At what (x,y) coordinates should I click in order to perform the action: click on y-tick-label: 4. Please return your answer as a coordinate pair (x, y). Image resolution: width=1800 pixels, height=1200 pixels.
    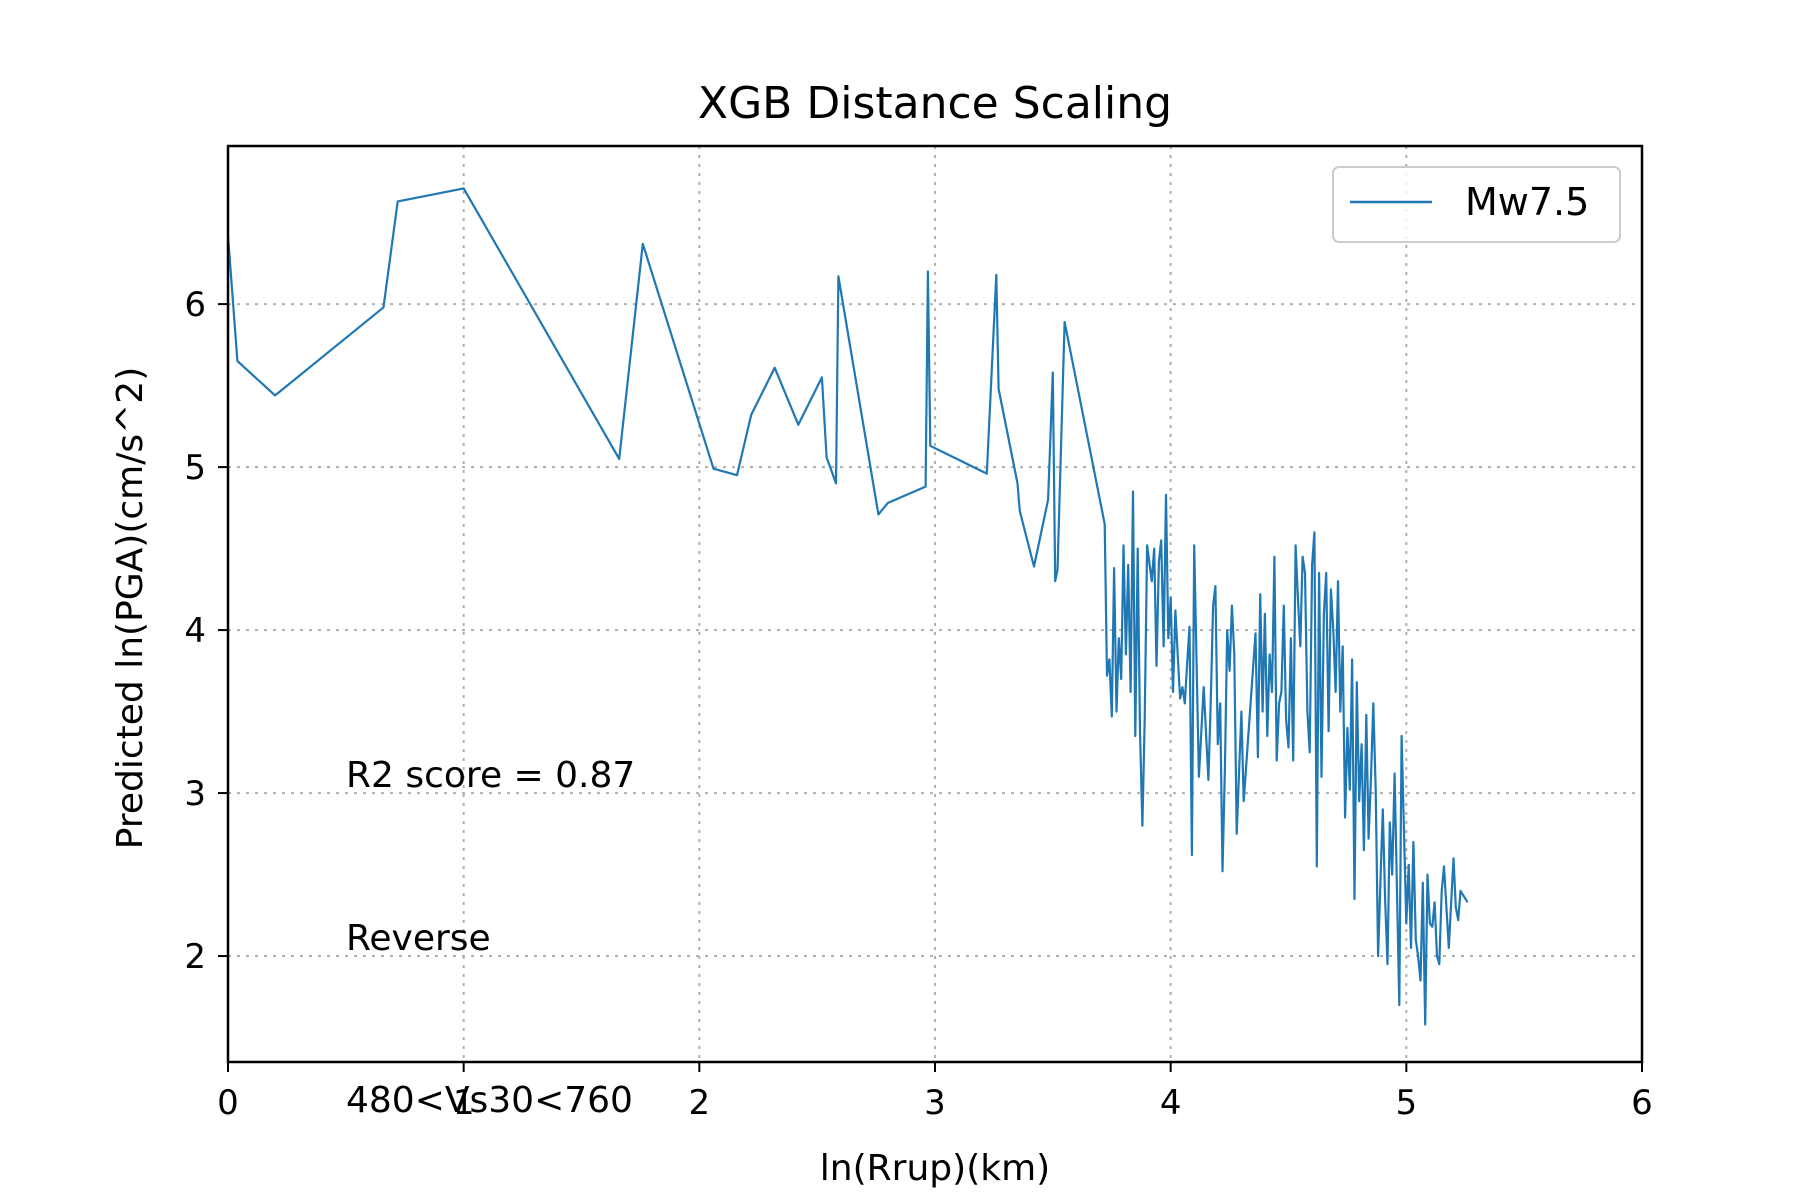
    Looking at the image, I should click on (195, 631).